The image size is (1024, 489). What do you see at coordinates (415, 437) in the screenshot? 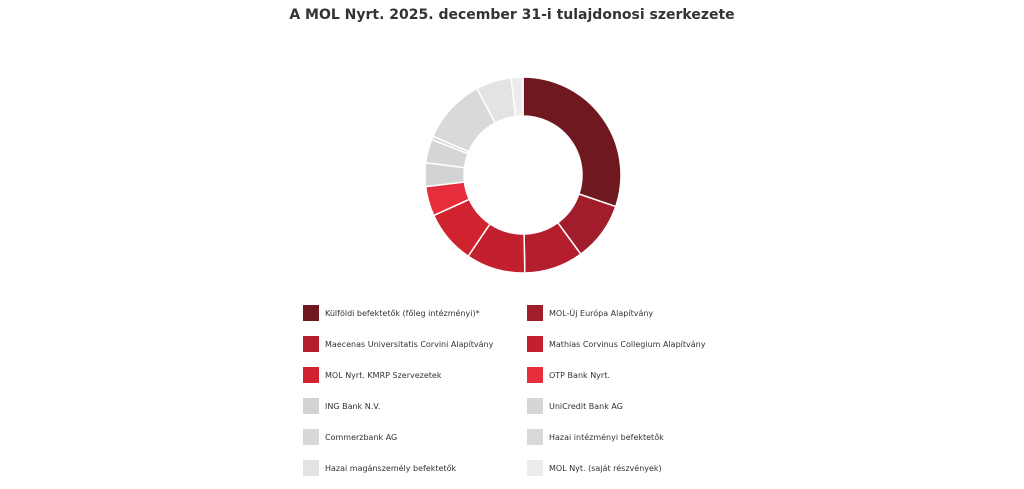
I see `legend-item: Commerzbank AG` at bounding box center [415, 437].